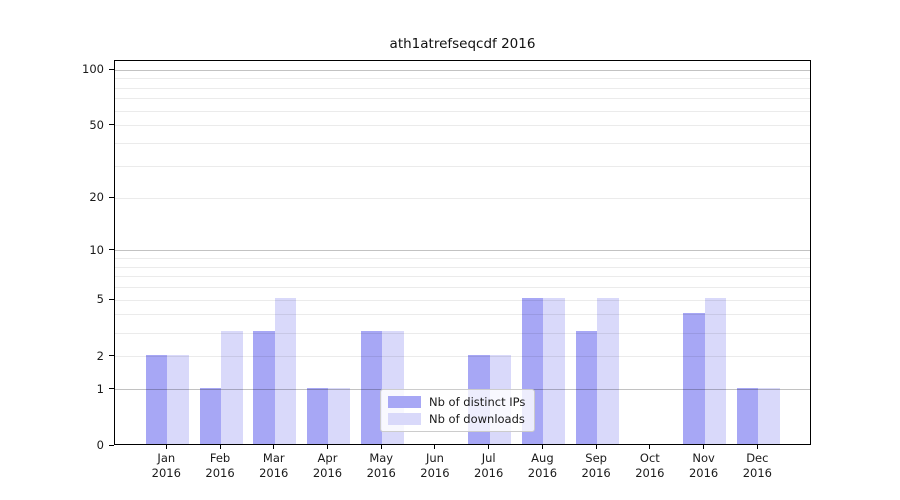 This screenshot has width=900, height=500. Describe the element at coordinates (703, 465) in the screenshot. I see `x-tick-label-nov: Nov 2016` at that location.